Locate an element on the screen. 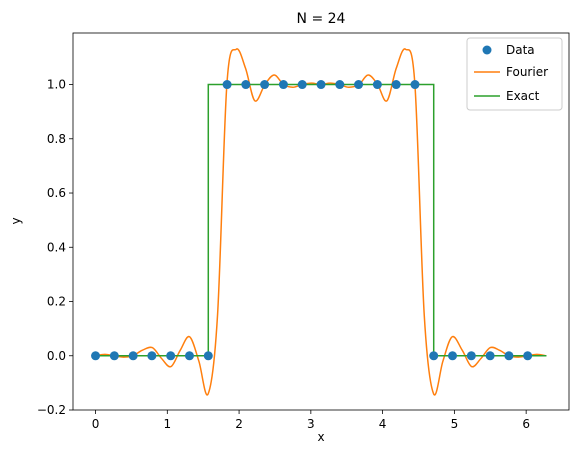  legend-marker-data is located at coordinates (487, 50).